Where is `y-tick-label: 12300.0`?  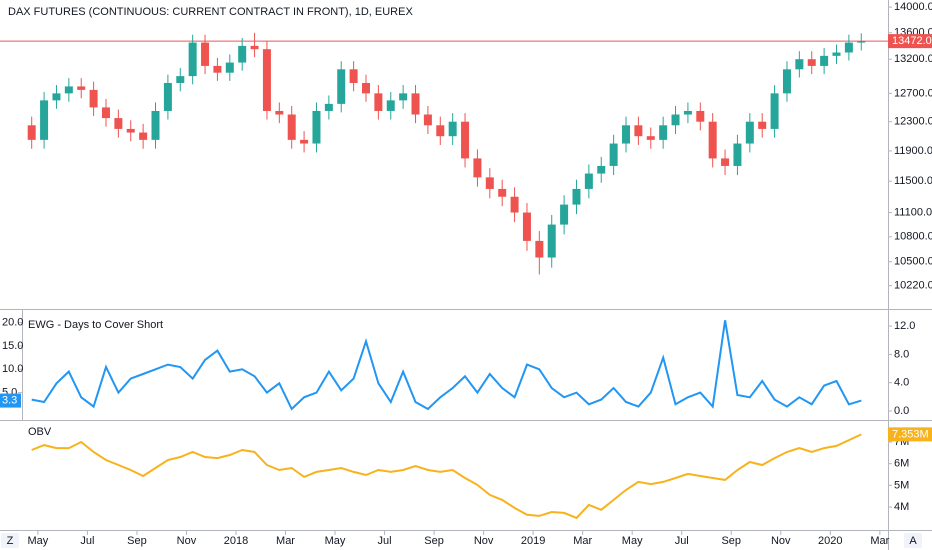
y-tick-label: 12300.0 is located at coordinates (913, 122).